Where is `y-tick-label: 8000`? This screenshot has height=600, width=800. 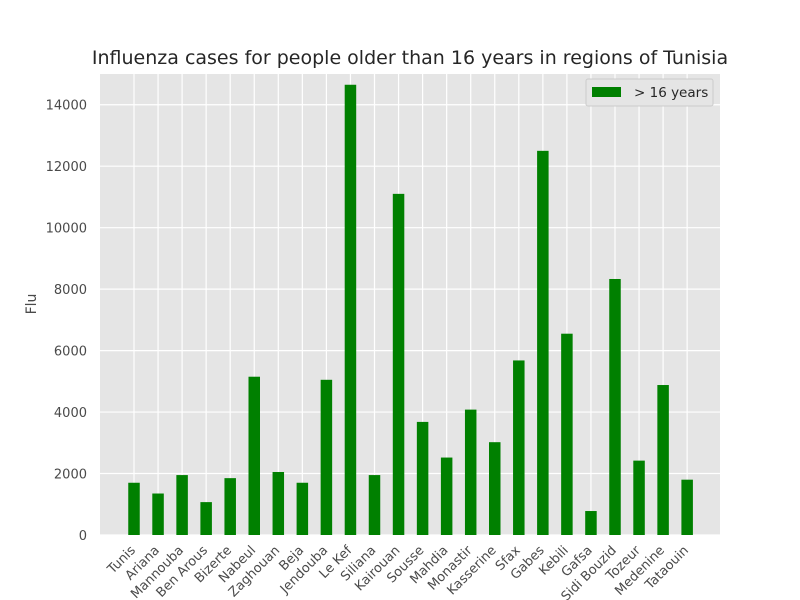
y-tick-label: 8000 is located at coordinates (70, 290).